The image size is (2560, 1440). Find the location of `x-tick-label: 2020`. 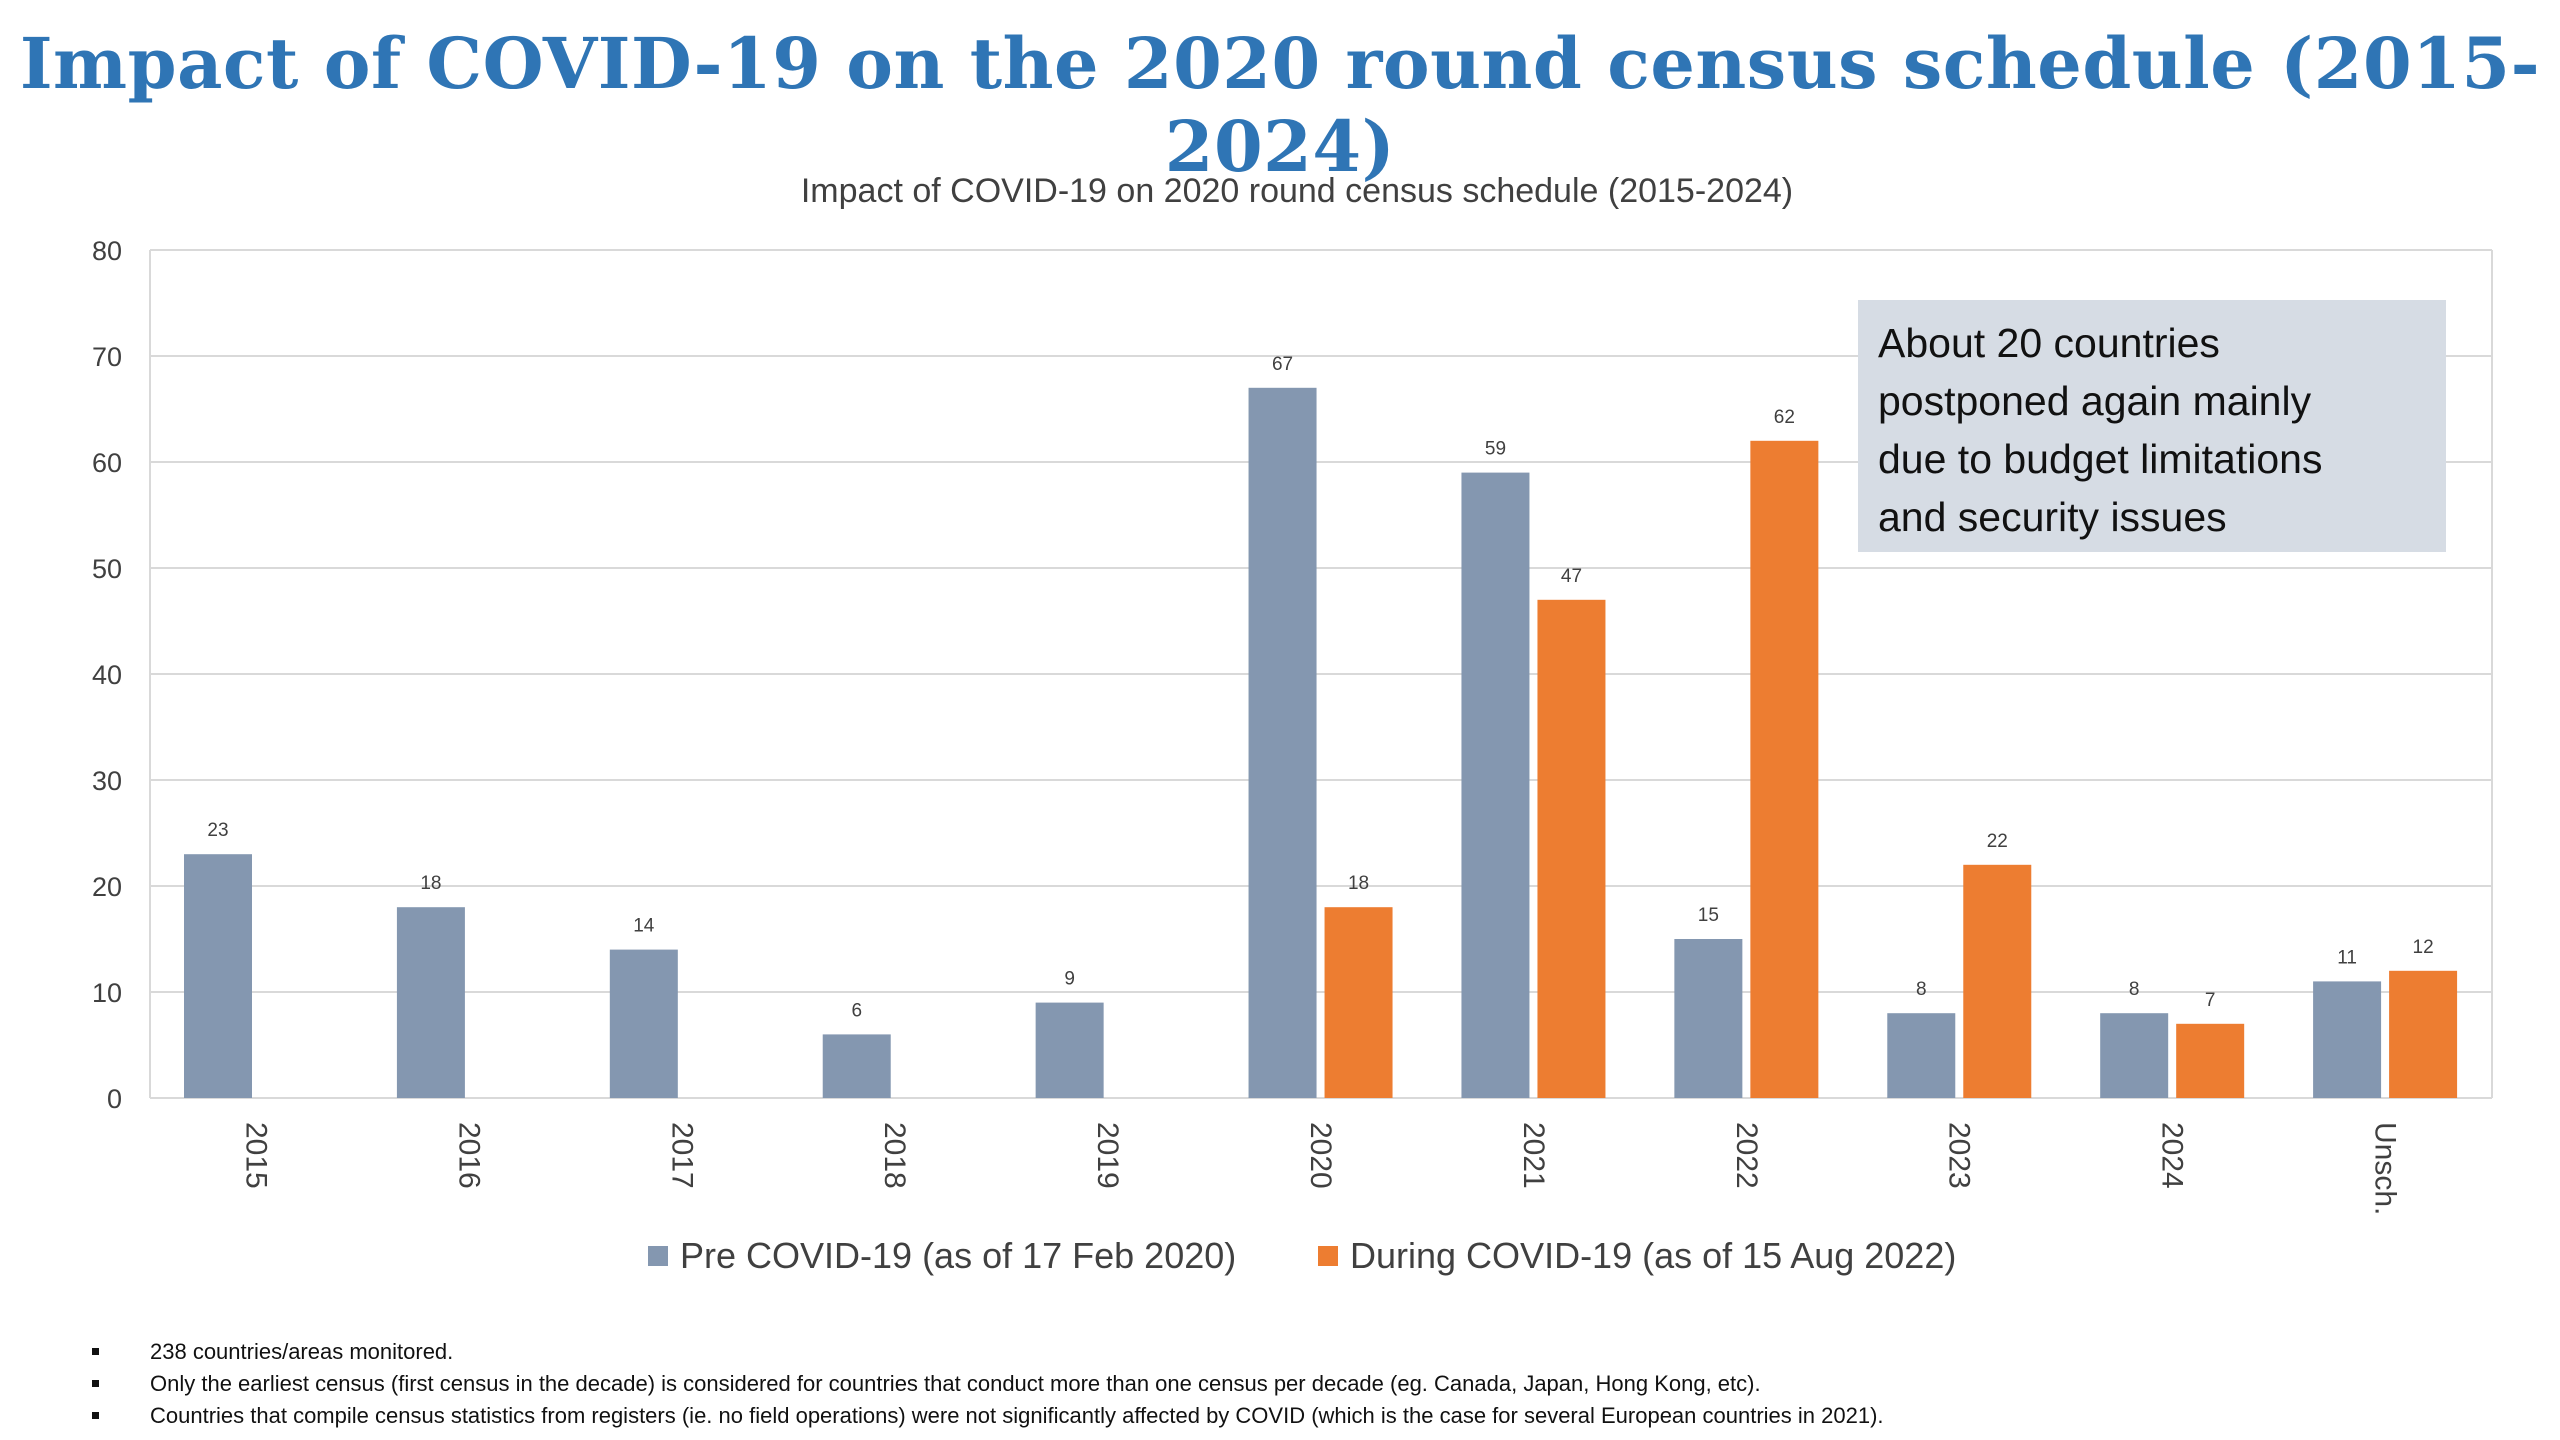

x-tick-label: 2020 is located at coordinates (1320, 1155).